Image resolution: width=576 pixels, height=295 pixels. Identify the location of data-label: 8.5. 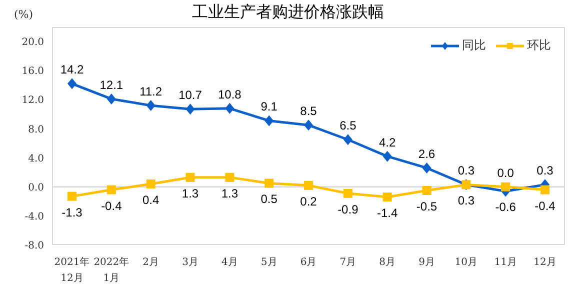
(309, 111).